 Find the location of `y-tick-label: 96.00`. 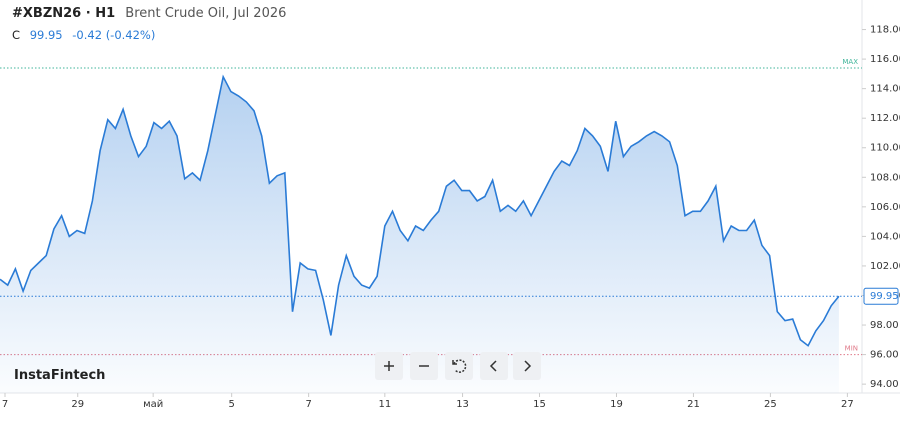

y-tick-label: 96.00 is located at coordinates (884, 355).